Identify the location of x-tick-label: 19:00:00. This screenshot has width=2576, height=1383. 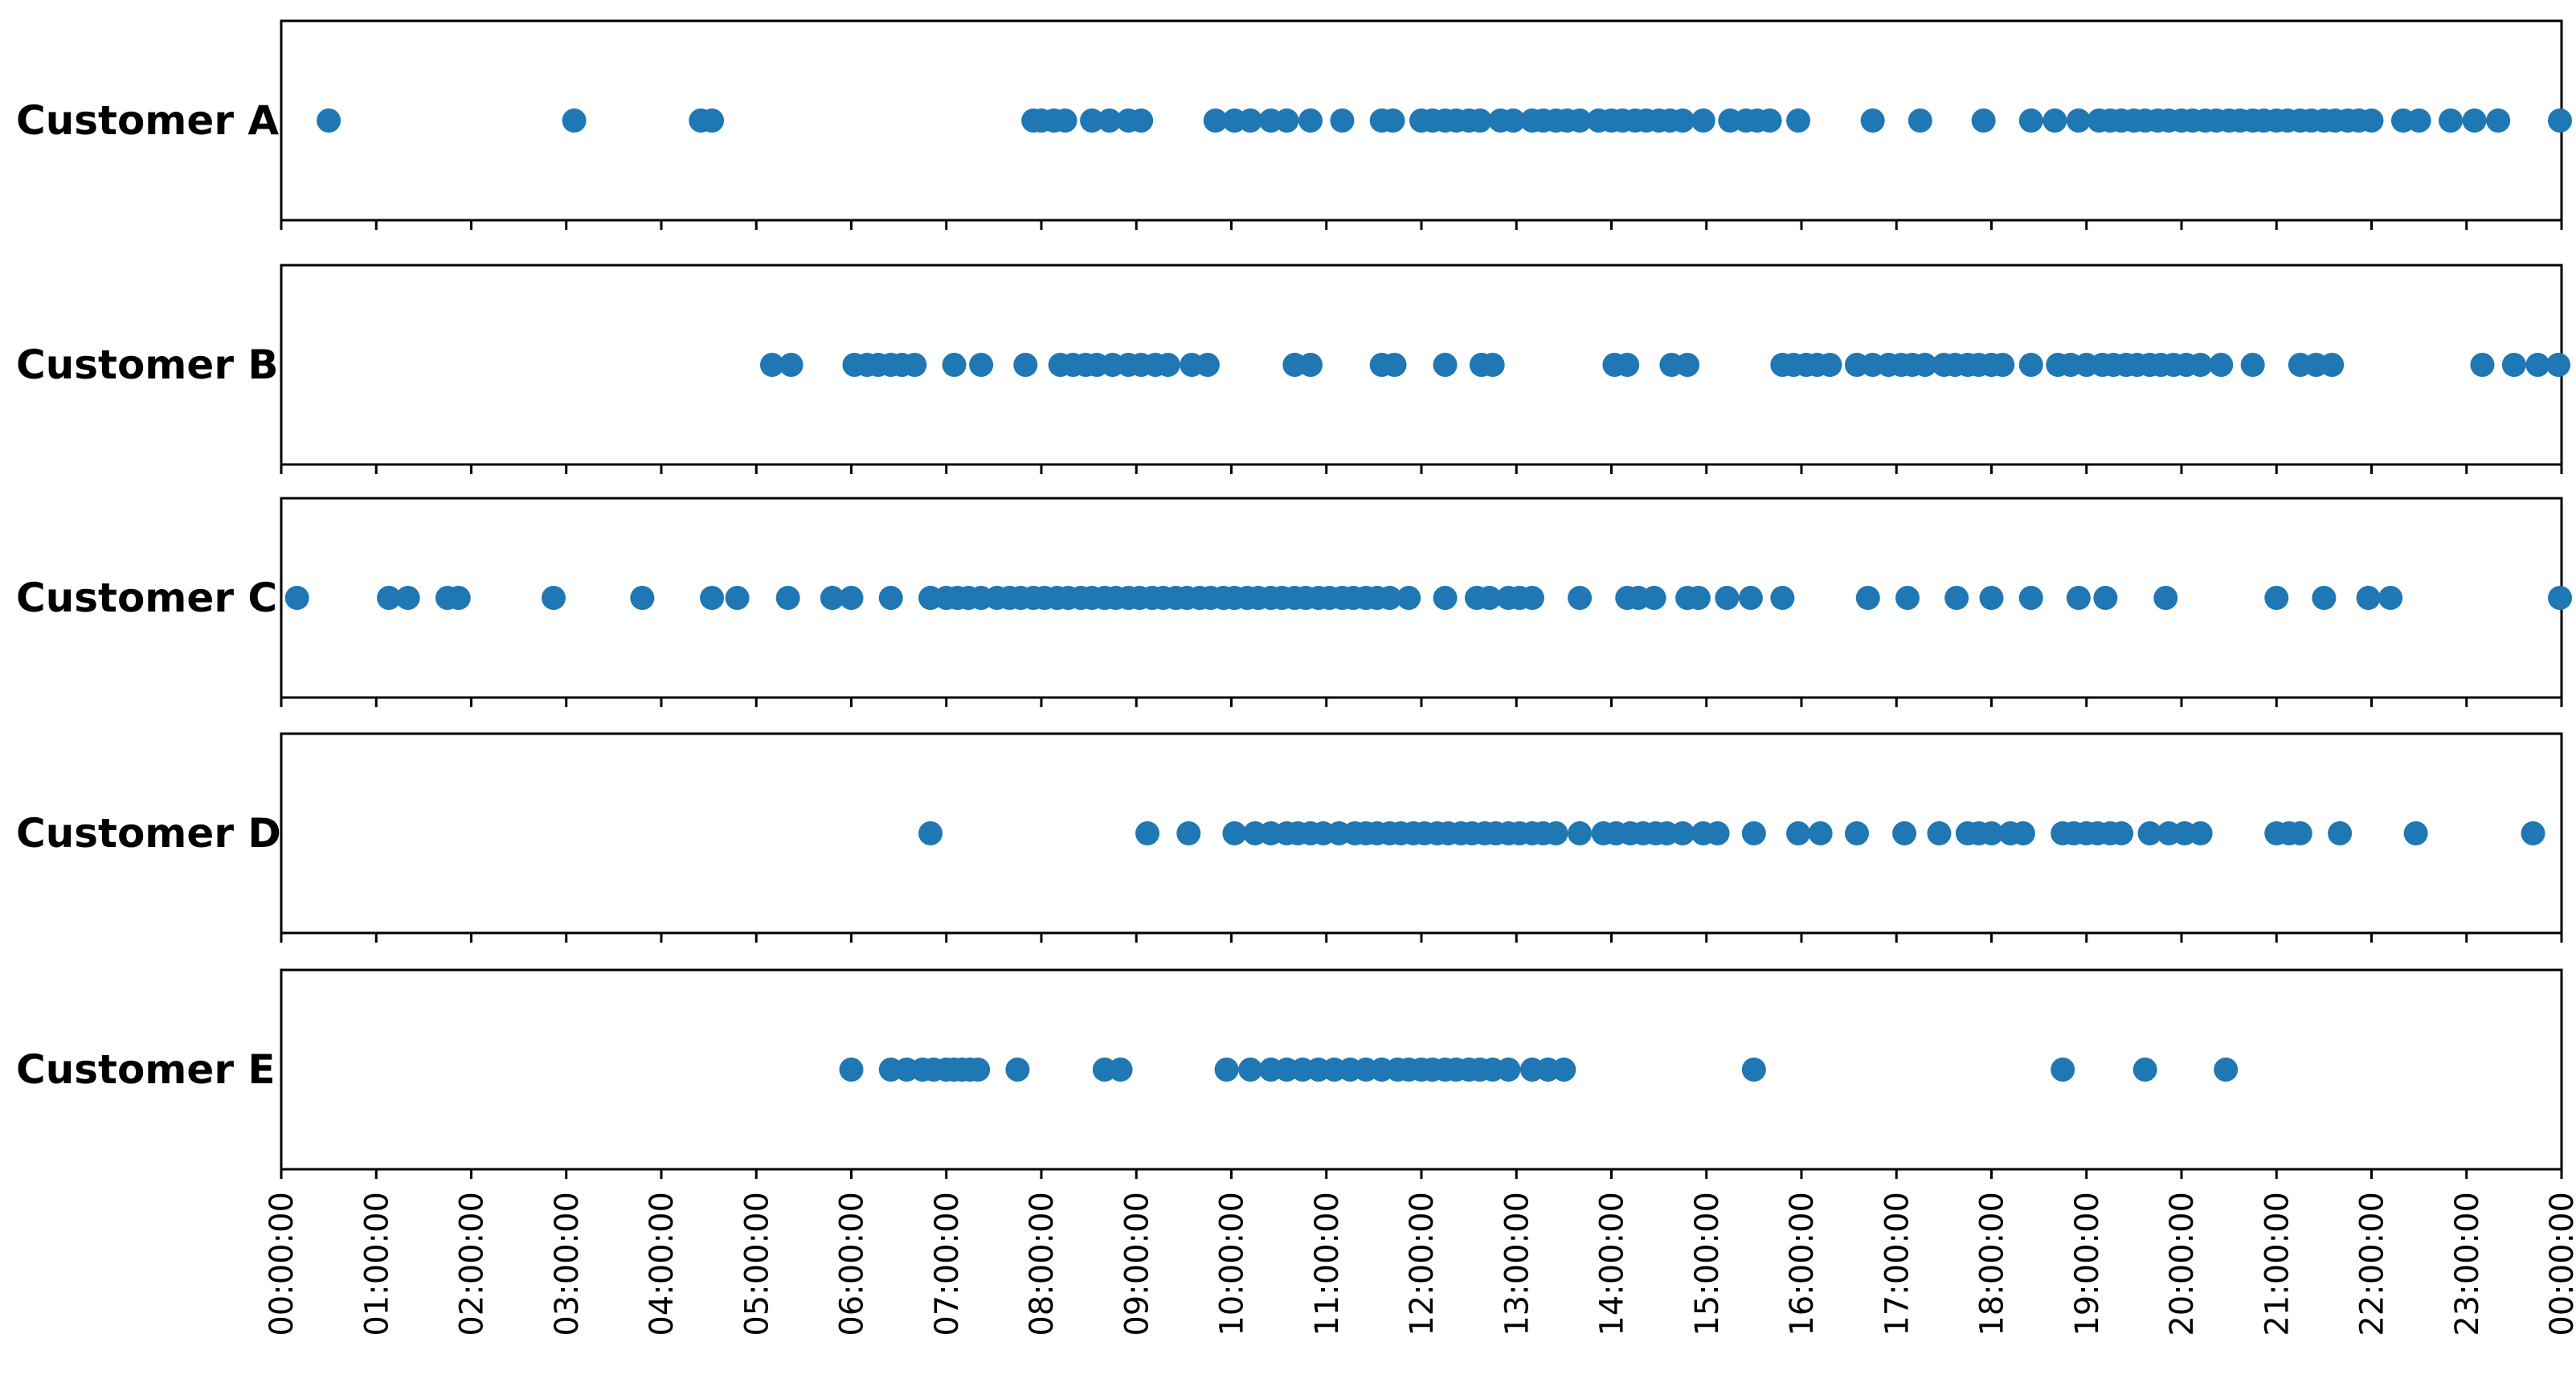
(2087, 1264).